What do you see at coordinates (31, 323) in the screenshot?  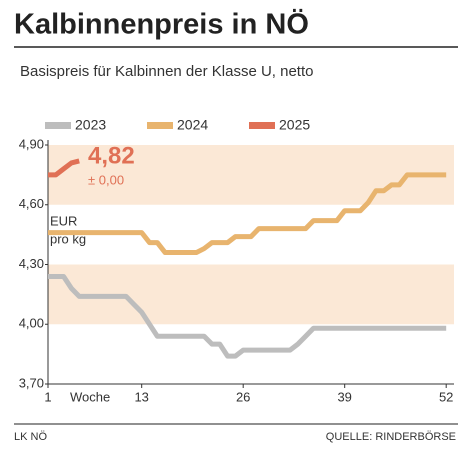 I see `y-tick-label: 4,00` at bounding box center [31, 323].